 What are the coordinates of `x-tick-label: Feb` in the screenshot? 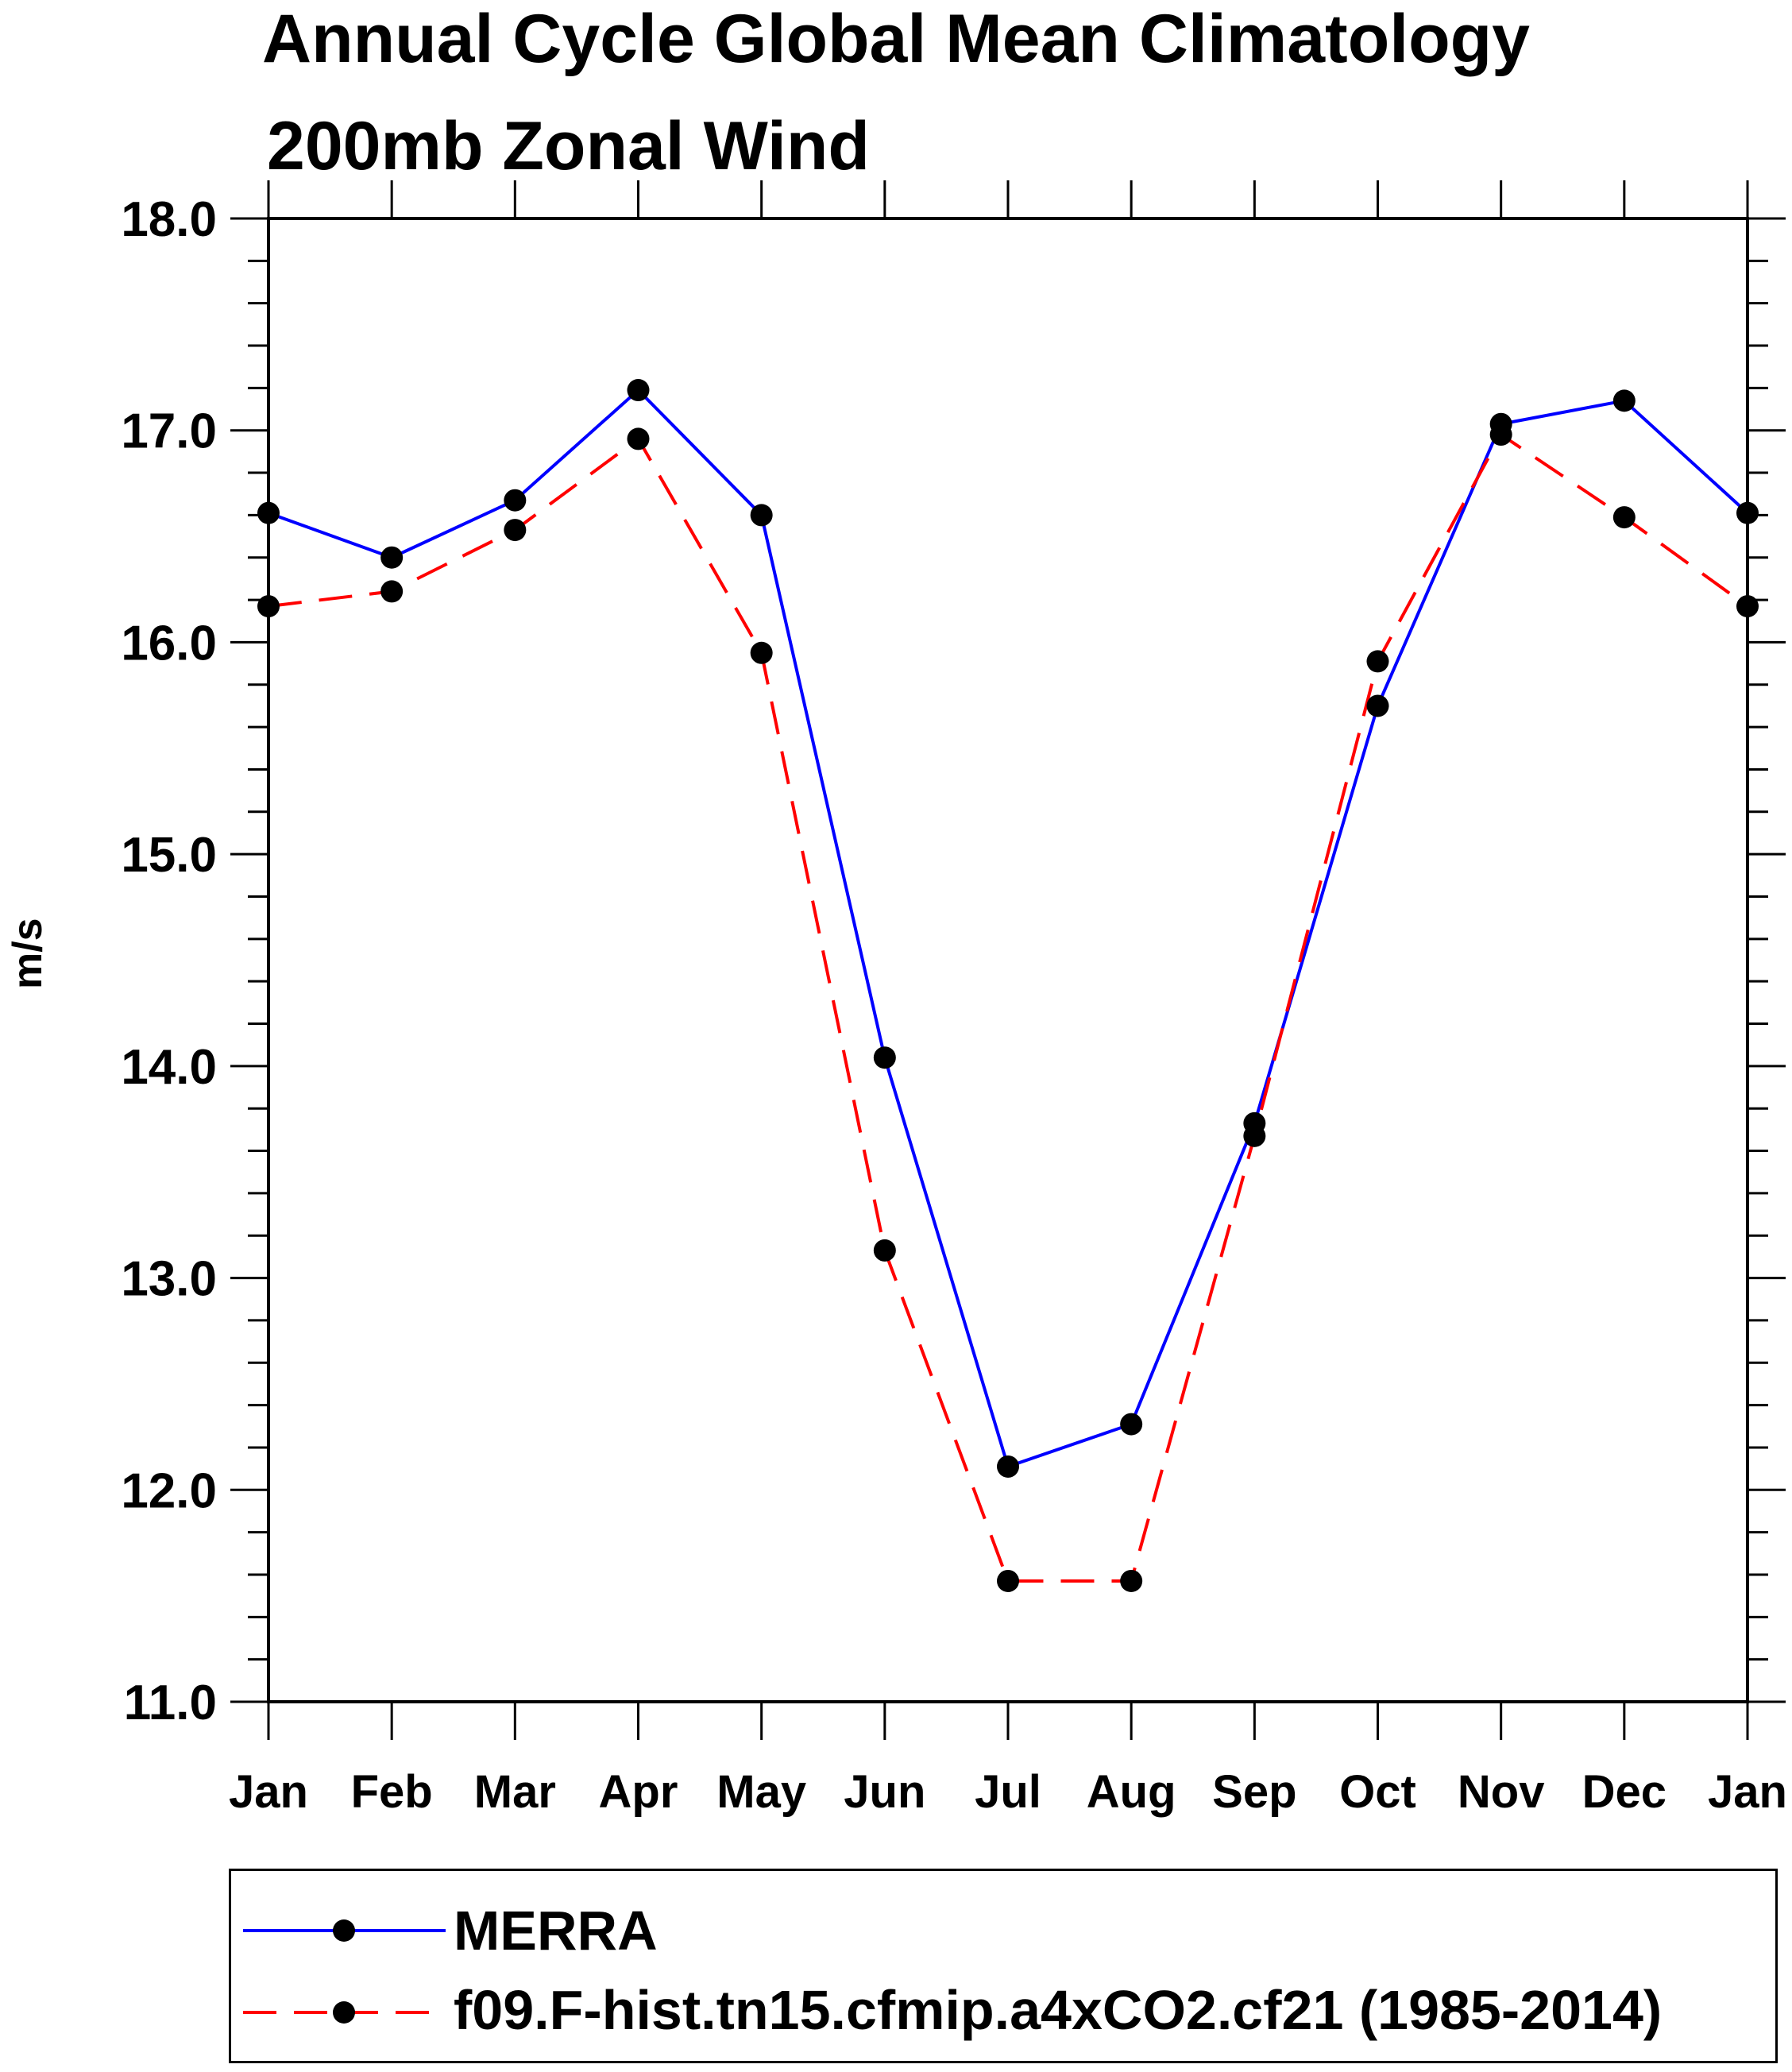 It's located at (392, 1792).